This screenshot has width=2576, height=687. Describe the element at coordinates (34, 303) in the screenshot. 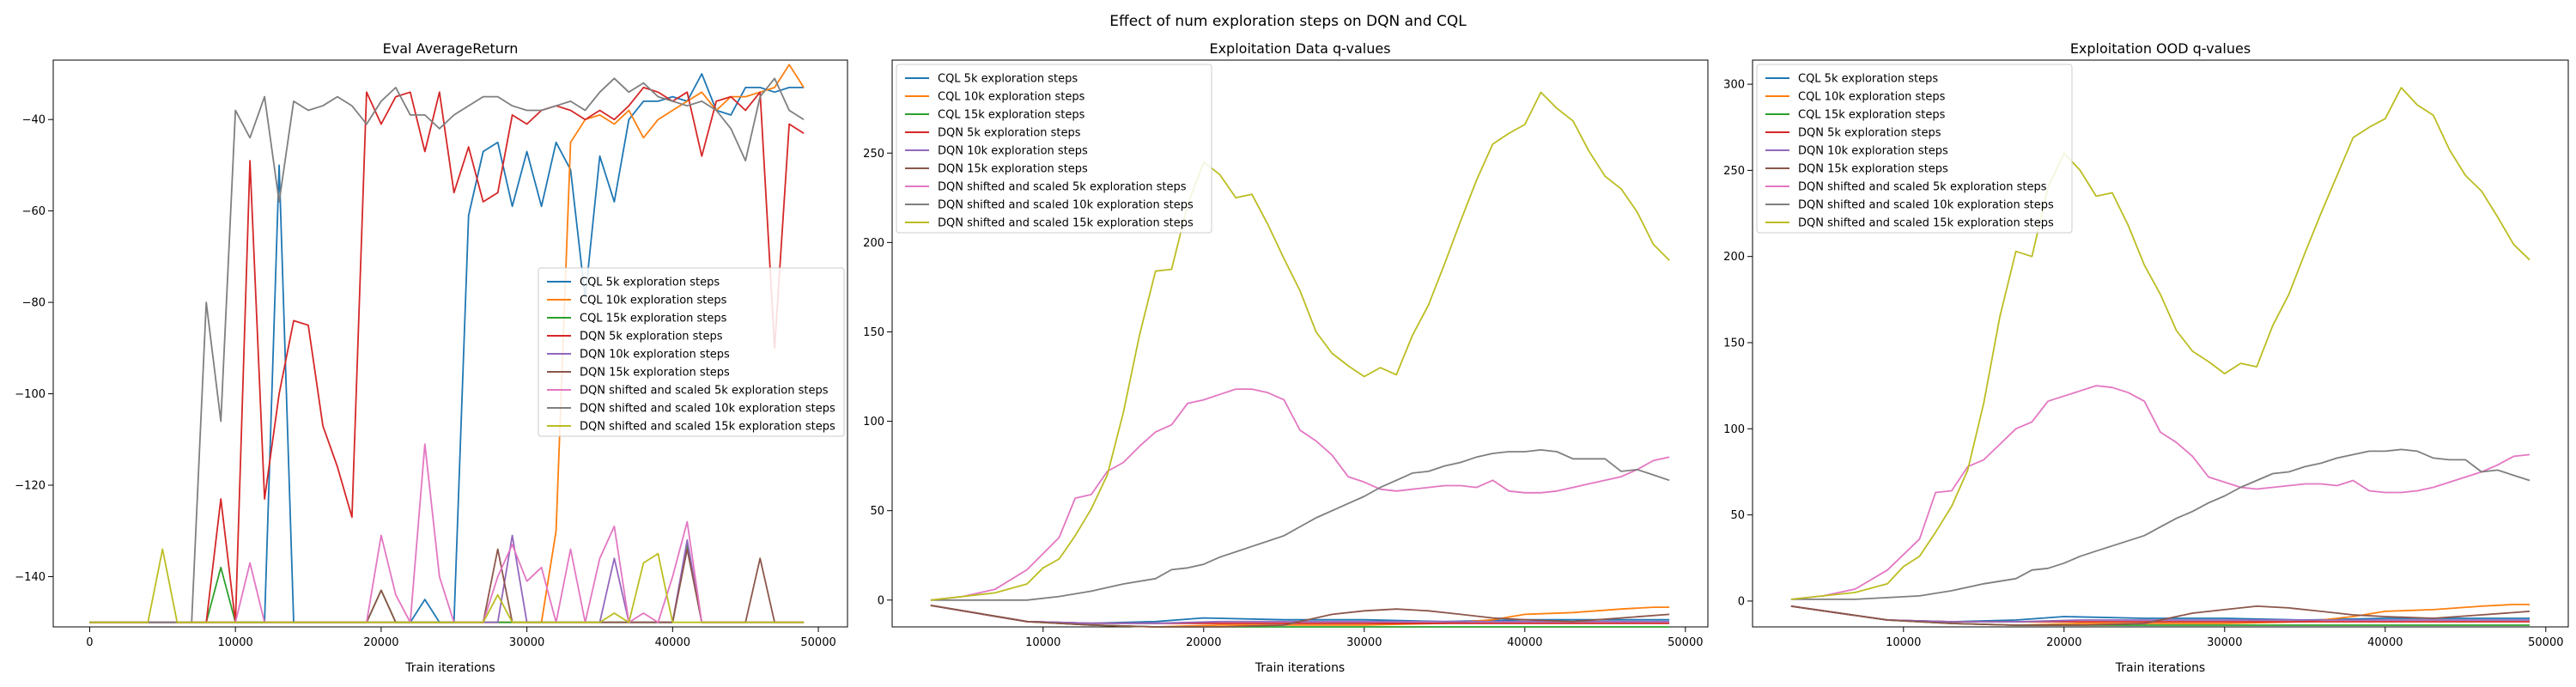

I see `y-tick-label: −80` at that location.